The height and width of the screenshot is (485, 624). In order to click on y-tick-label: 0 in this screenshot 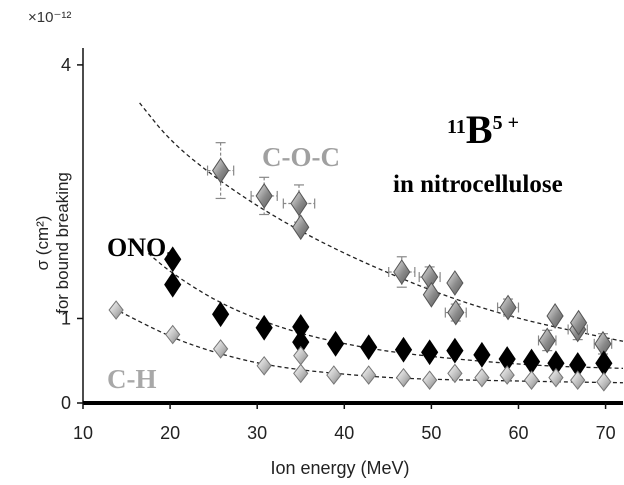, I will do `click(66, 403)`.